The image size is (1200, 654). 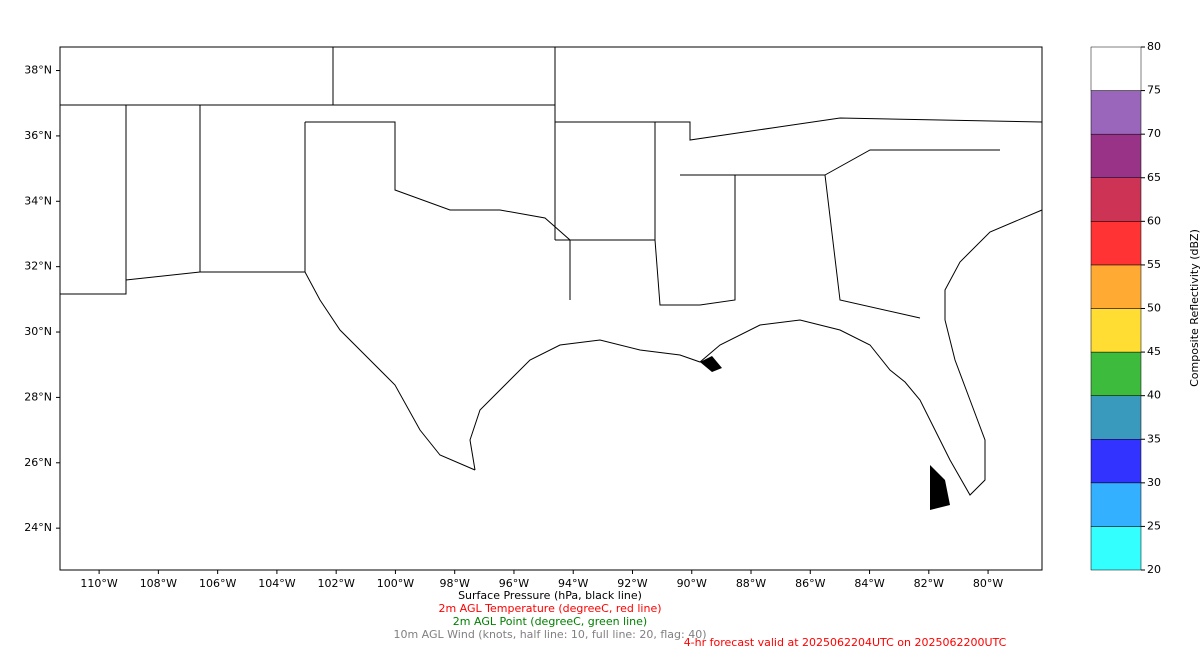 What do you see at coordinates (158, 583) in the screenshot?
I see `lon-tick-label: 108°W` at bounding box center [158, 583].